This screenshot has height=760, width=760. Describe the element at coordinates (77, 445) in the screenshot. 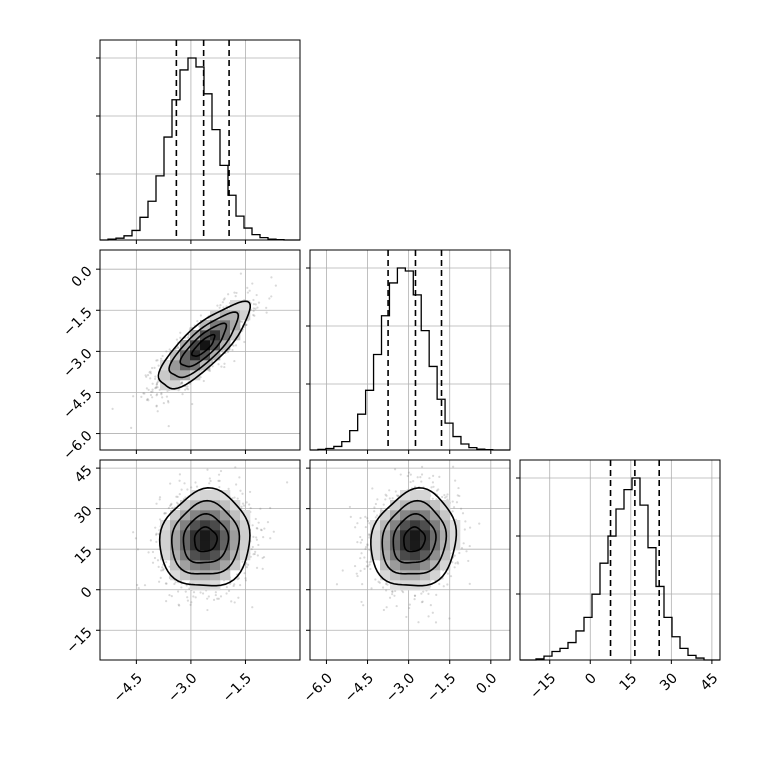

I see `y-tick-label: −6.0` at that location.